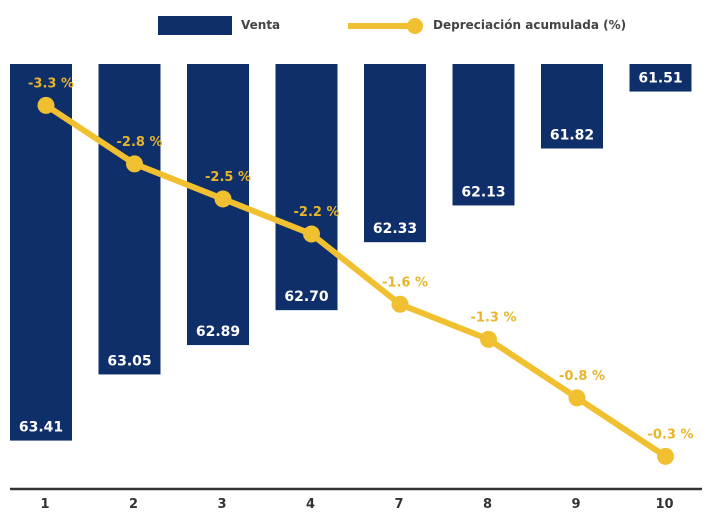 The width and height of the screenshot is (713, 523). What do you see at coordinates (140, 142) in the screenshot?
I see `line-label-2: -2.8 %` at bounding box center [140, 142].